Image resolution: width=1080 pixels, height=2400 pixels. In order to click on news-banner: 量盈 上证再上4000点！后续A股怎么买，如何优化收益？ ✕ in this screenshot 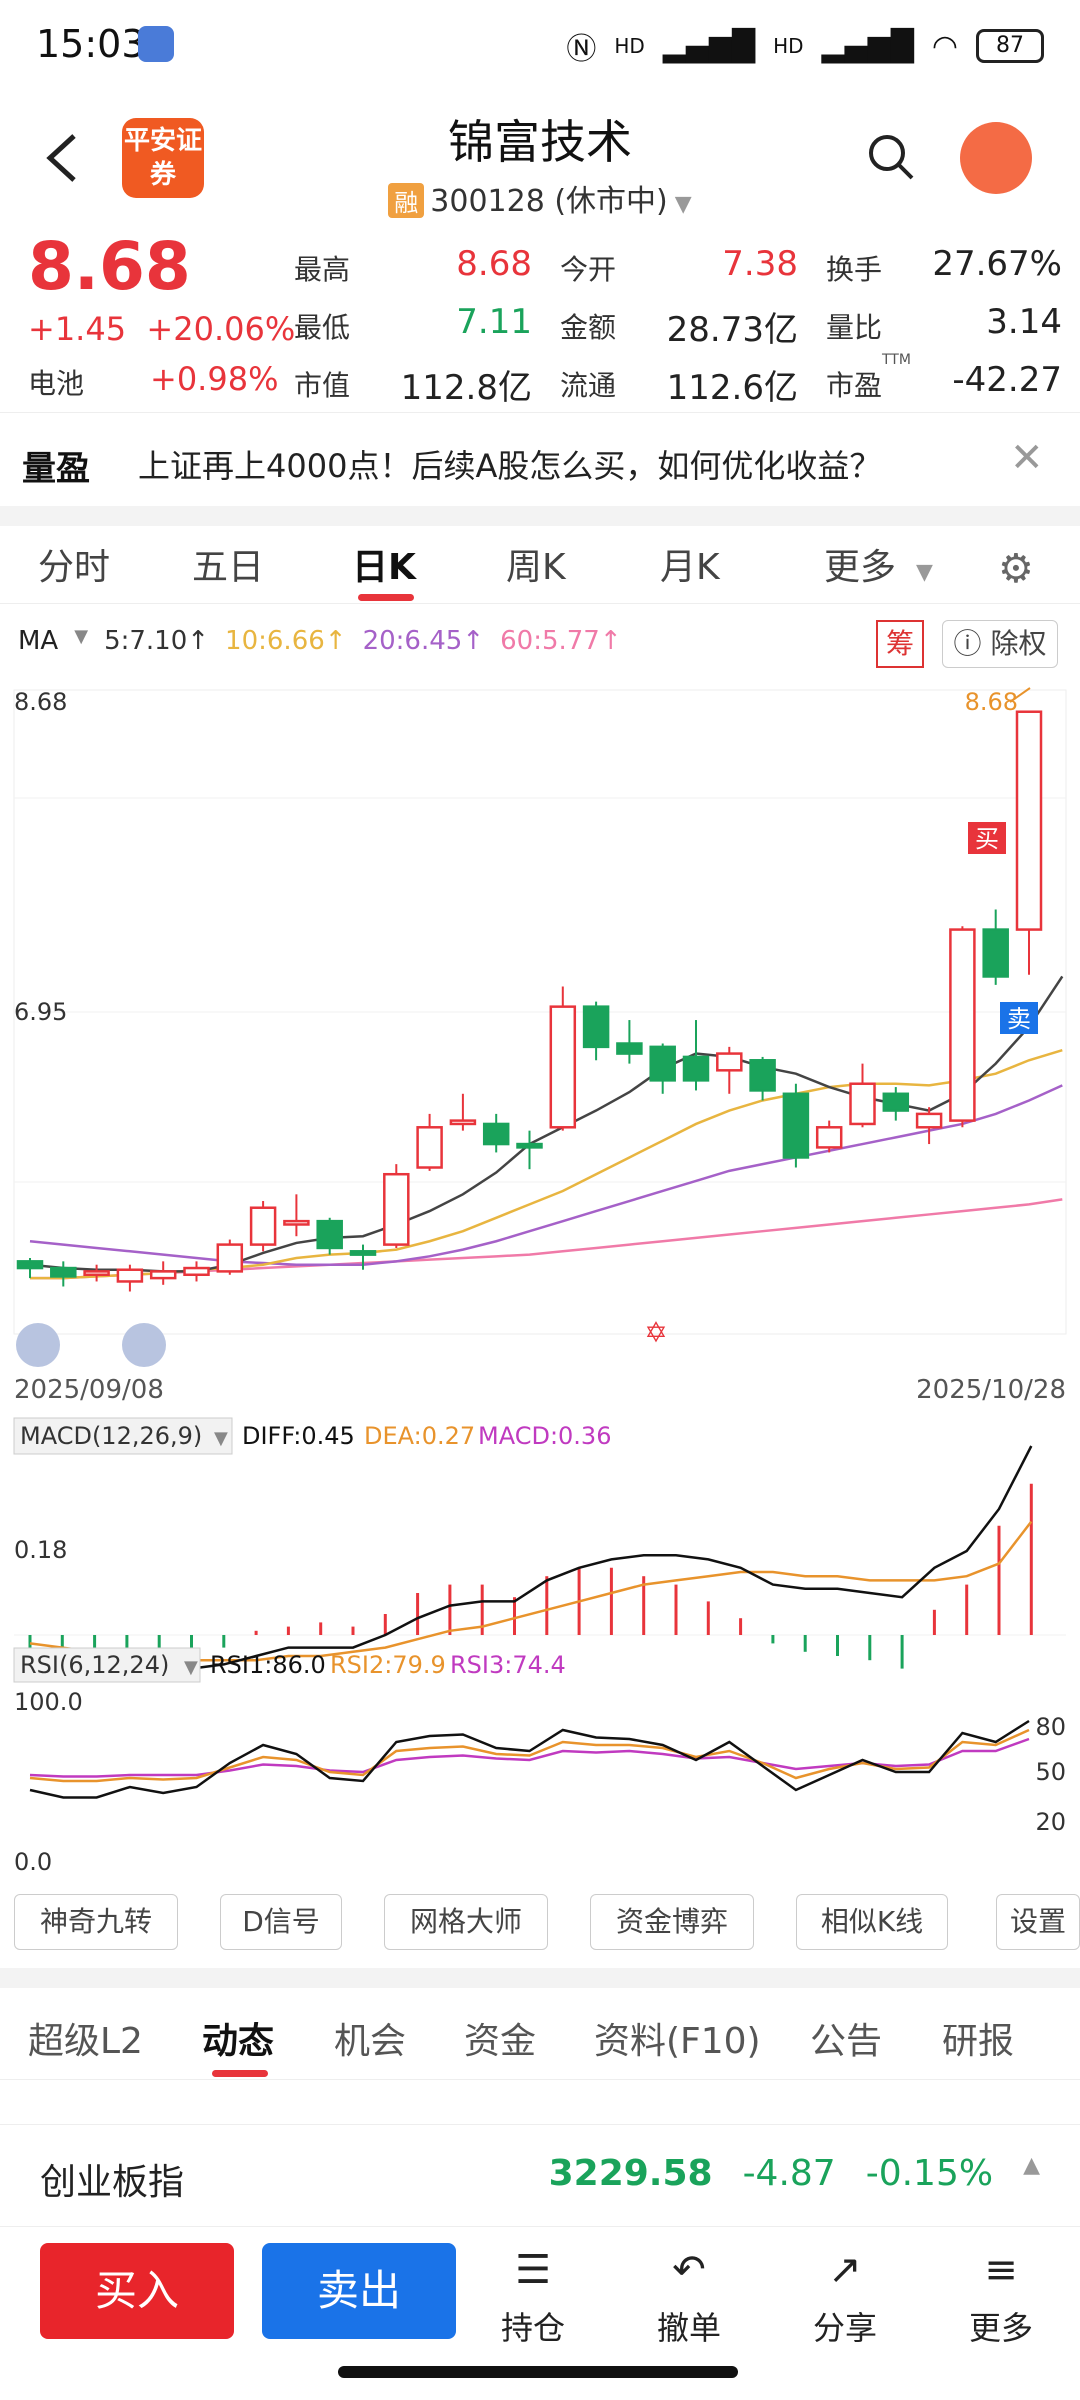, I will do `click(540, 458)`.